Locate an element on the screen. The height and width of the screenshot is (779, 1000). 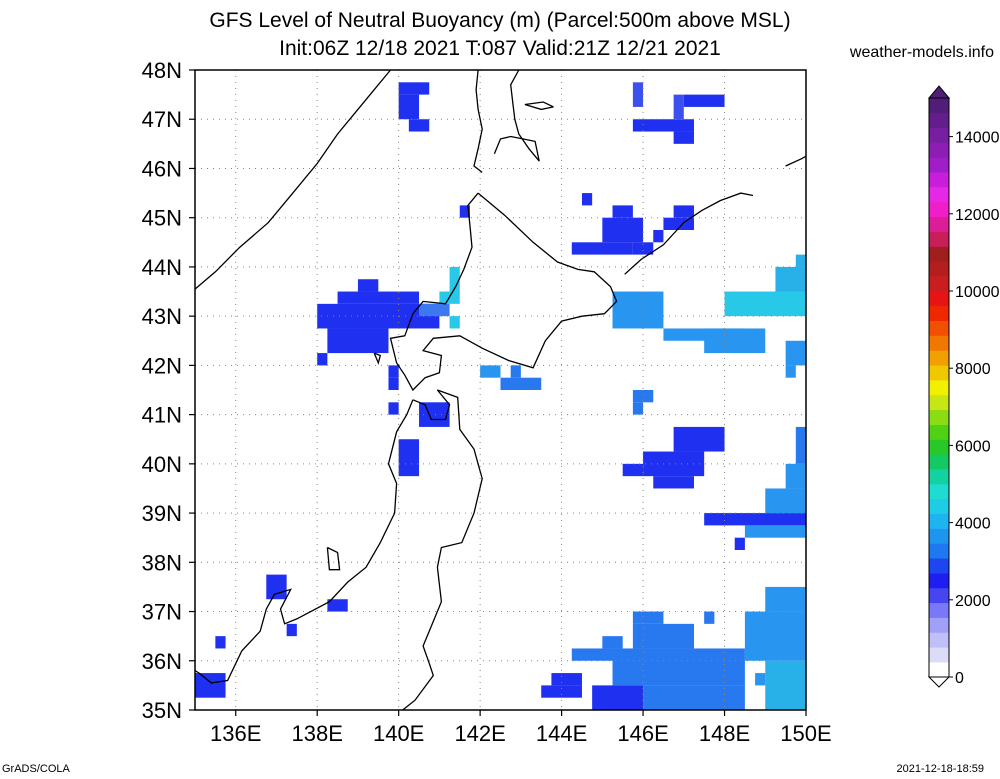
lon-tick-label: 136E is located at coordinates (235, 733).